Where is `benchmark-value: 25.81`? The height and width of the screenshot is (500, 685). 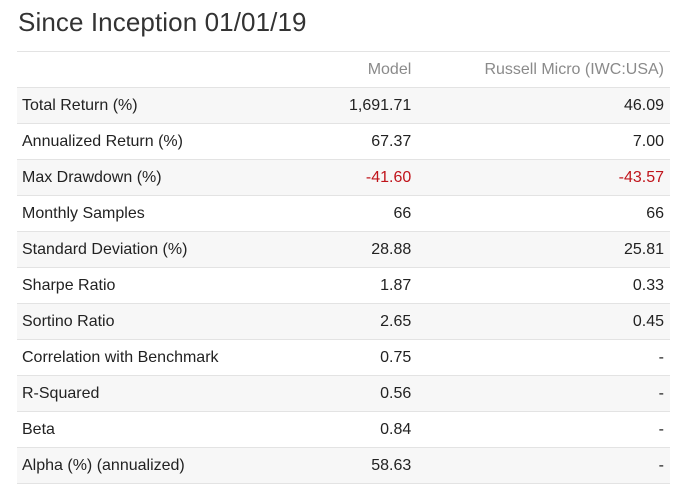
benchmark-value: 25.81 is located at coordinates (543, 249).